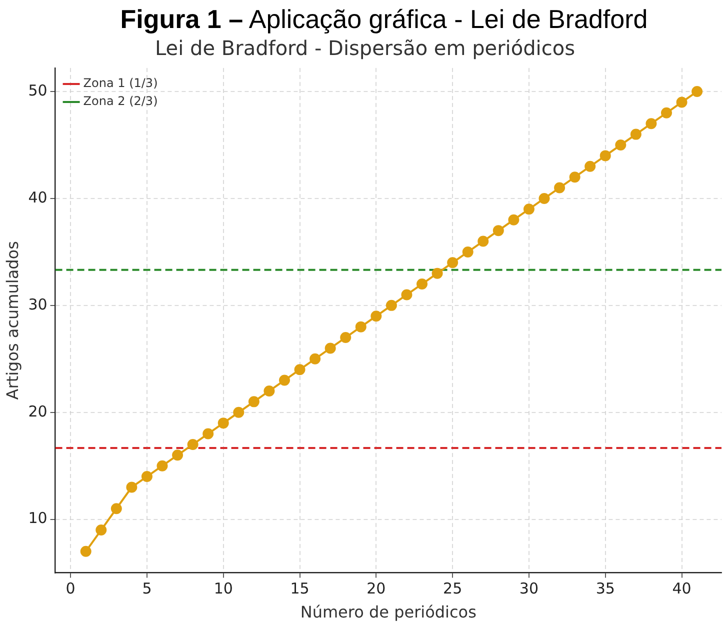 This screenshot has width=728, height=625. I want to click on x-tick-label: 25, so click(452, 589).